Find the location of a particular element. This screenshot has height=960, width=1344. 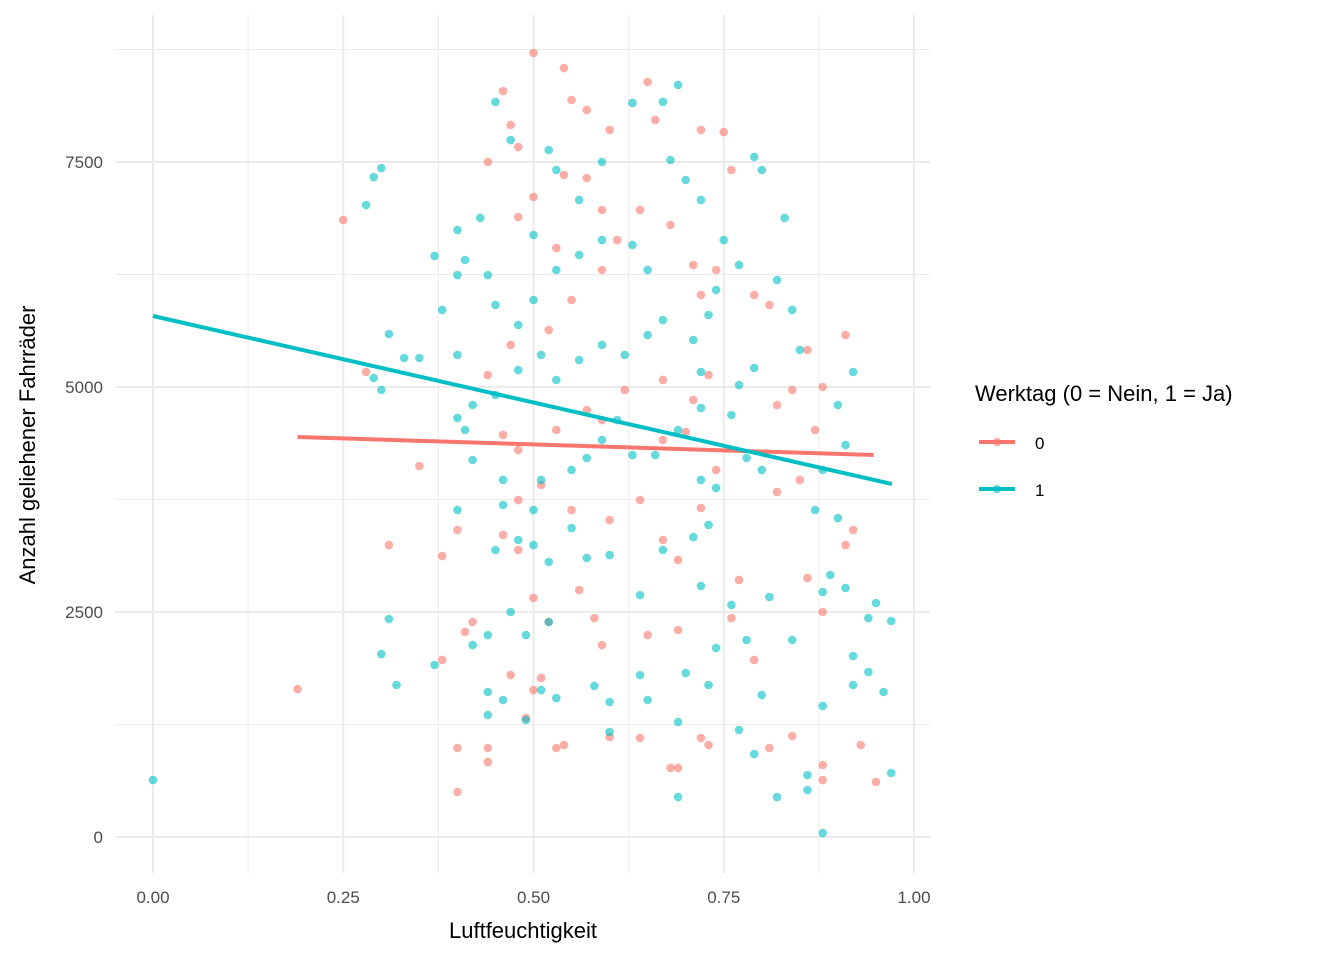

y-axis-ticks: 0 2500 5000 7500 is located at coordinates (84, 500).